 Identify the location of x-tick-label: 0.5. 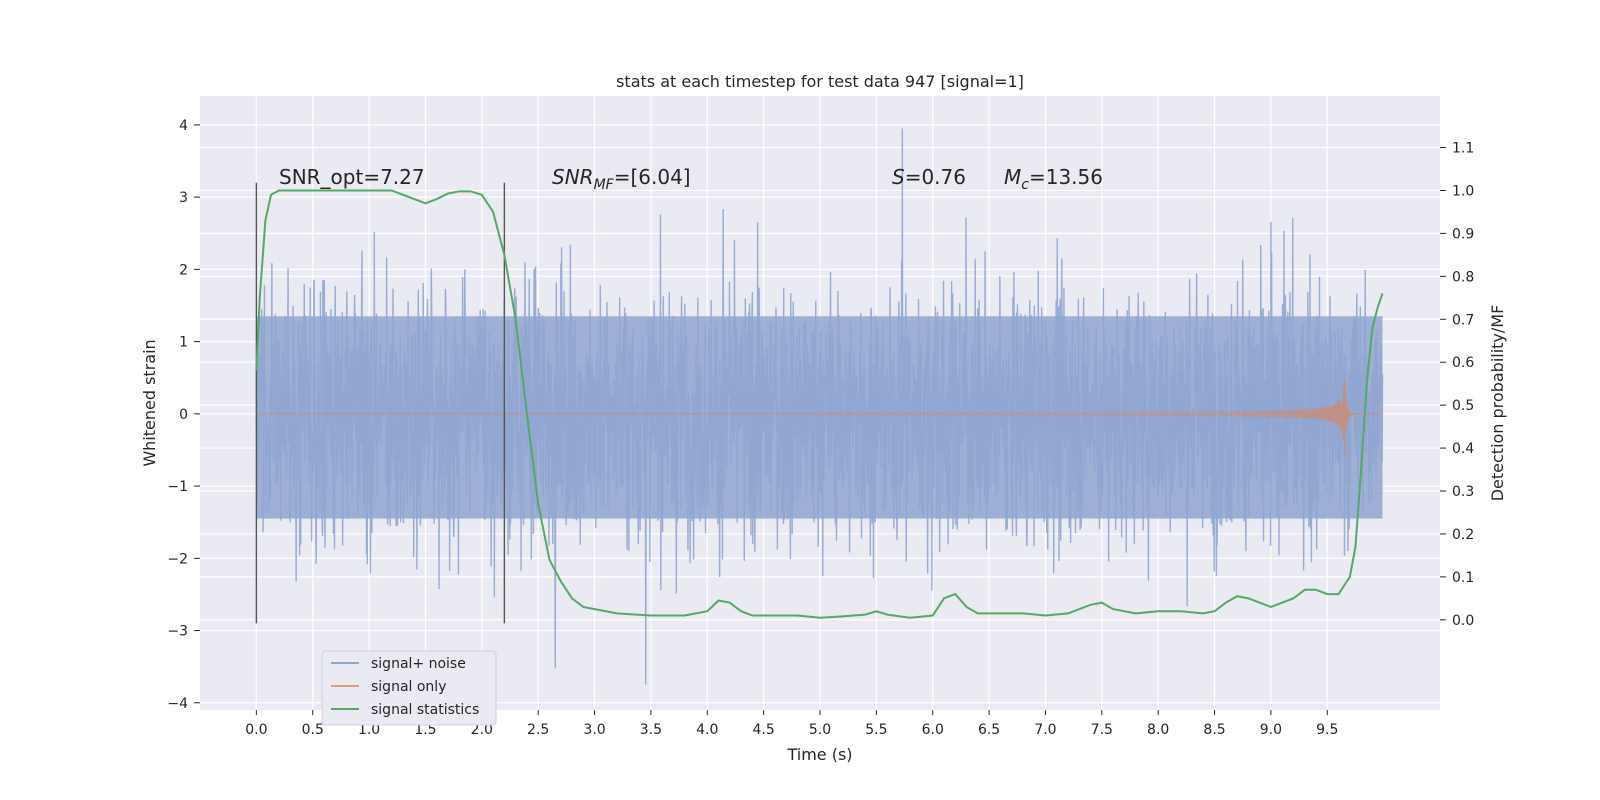
(313, 730).